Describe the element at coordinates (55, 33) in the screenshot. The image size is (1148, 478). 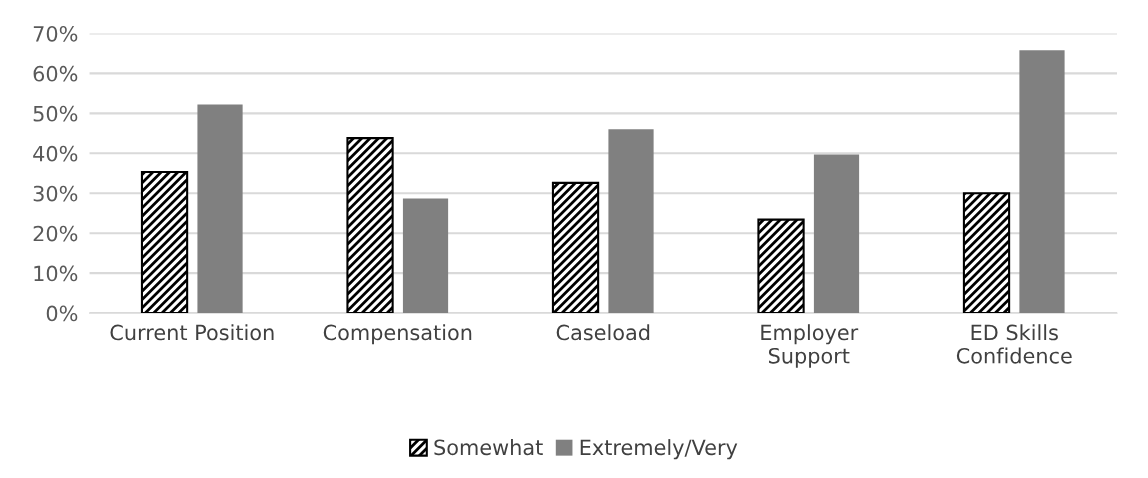
I see `y-tick-label: 70%` at that location.